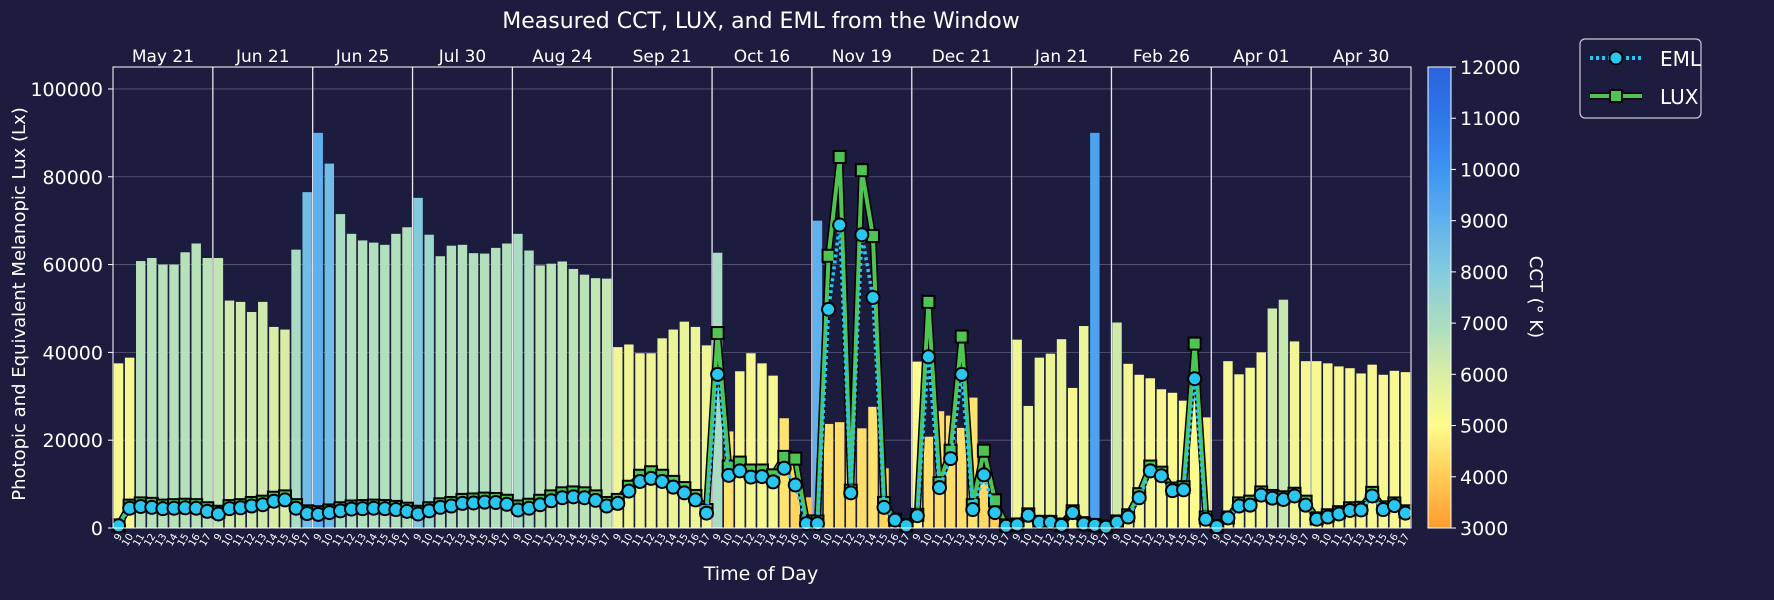 The height and width of the screenshot is (600, 1774). What do you see at coordinates (962, 57) in the screenshot?
I see `day-label: Dec 21` at bounding box center [962, 57].